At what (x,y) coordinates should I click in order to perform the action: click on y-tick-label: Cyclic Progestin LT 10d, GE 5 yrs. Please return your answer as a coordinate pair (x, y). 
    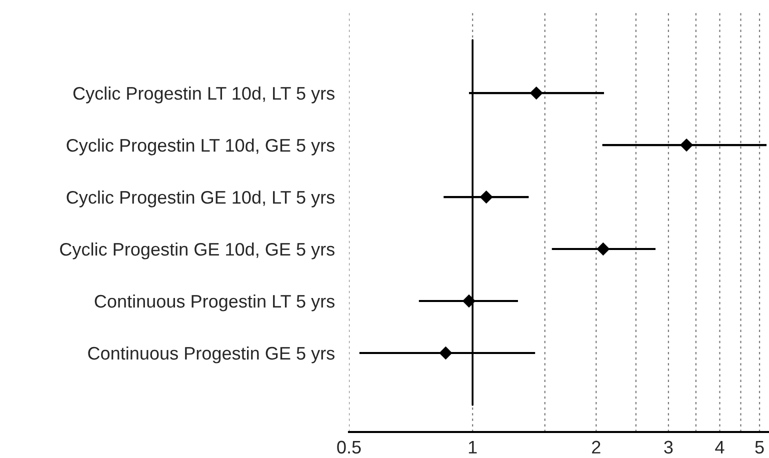
    Looking at the image, I should click on (200, 147).